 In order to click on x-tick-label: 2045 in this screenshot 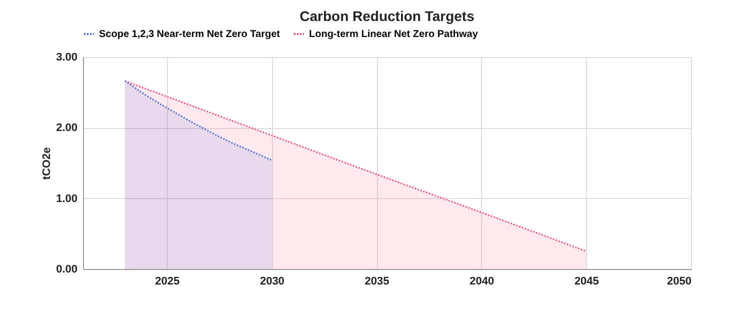, I will do `click(586, 282)`.